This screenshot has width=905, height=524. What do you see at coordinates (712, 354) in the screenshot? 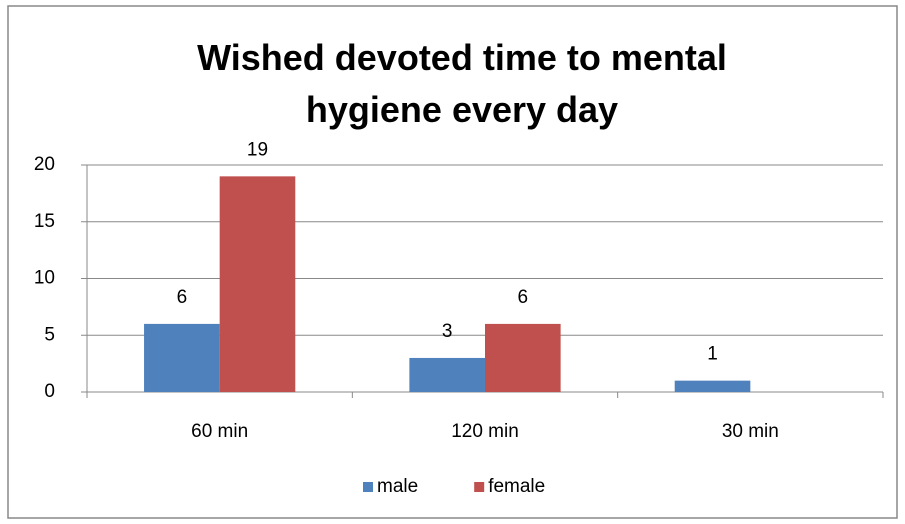
I see `data-label: 1` at bounding box center [712, 354].